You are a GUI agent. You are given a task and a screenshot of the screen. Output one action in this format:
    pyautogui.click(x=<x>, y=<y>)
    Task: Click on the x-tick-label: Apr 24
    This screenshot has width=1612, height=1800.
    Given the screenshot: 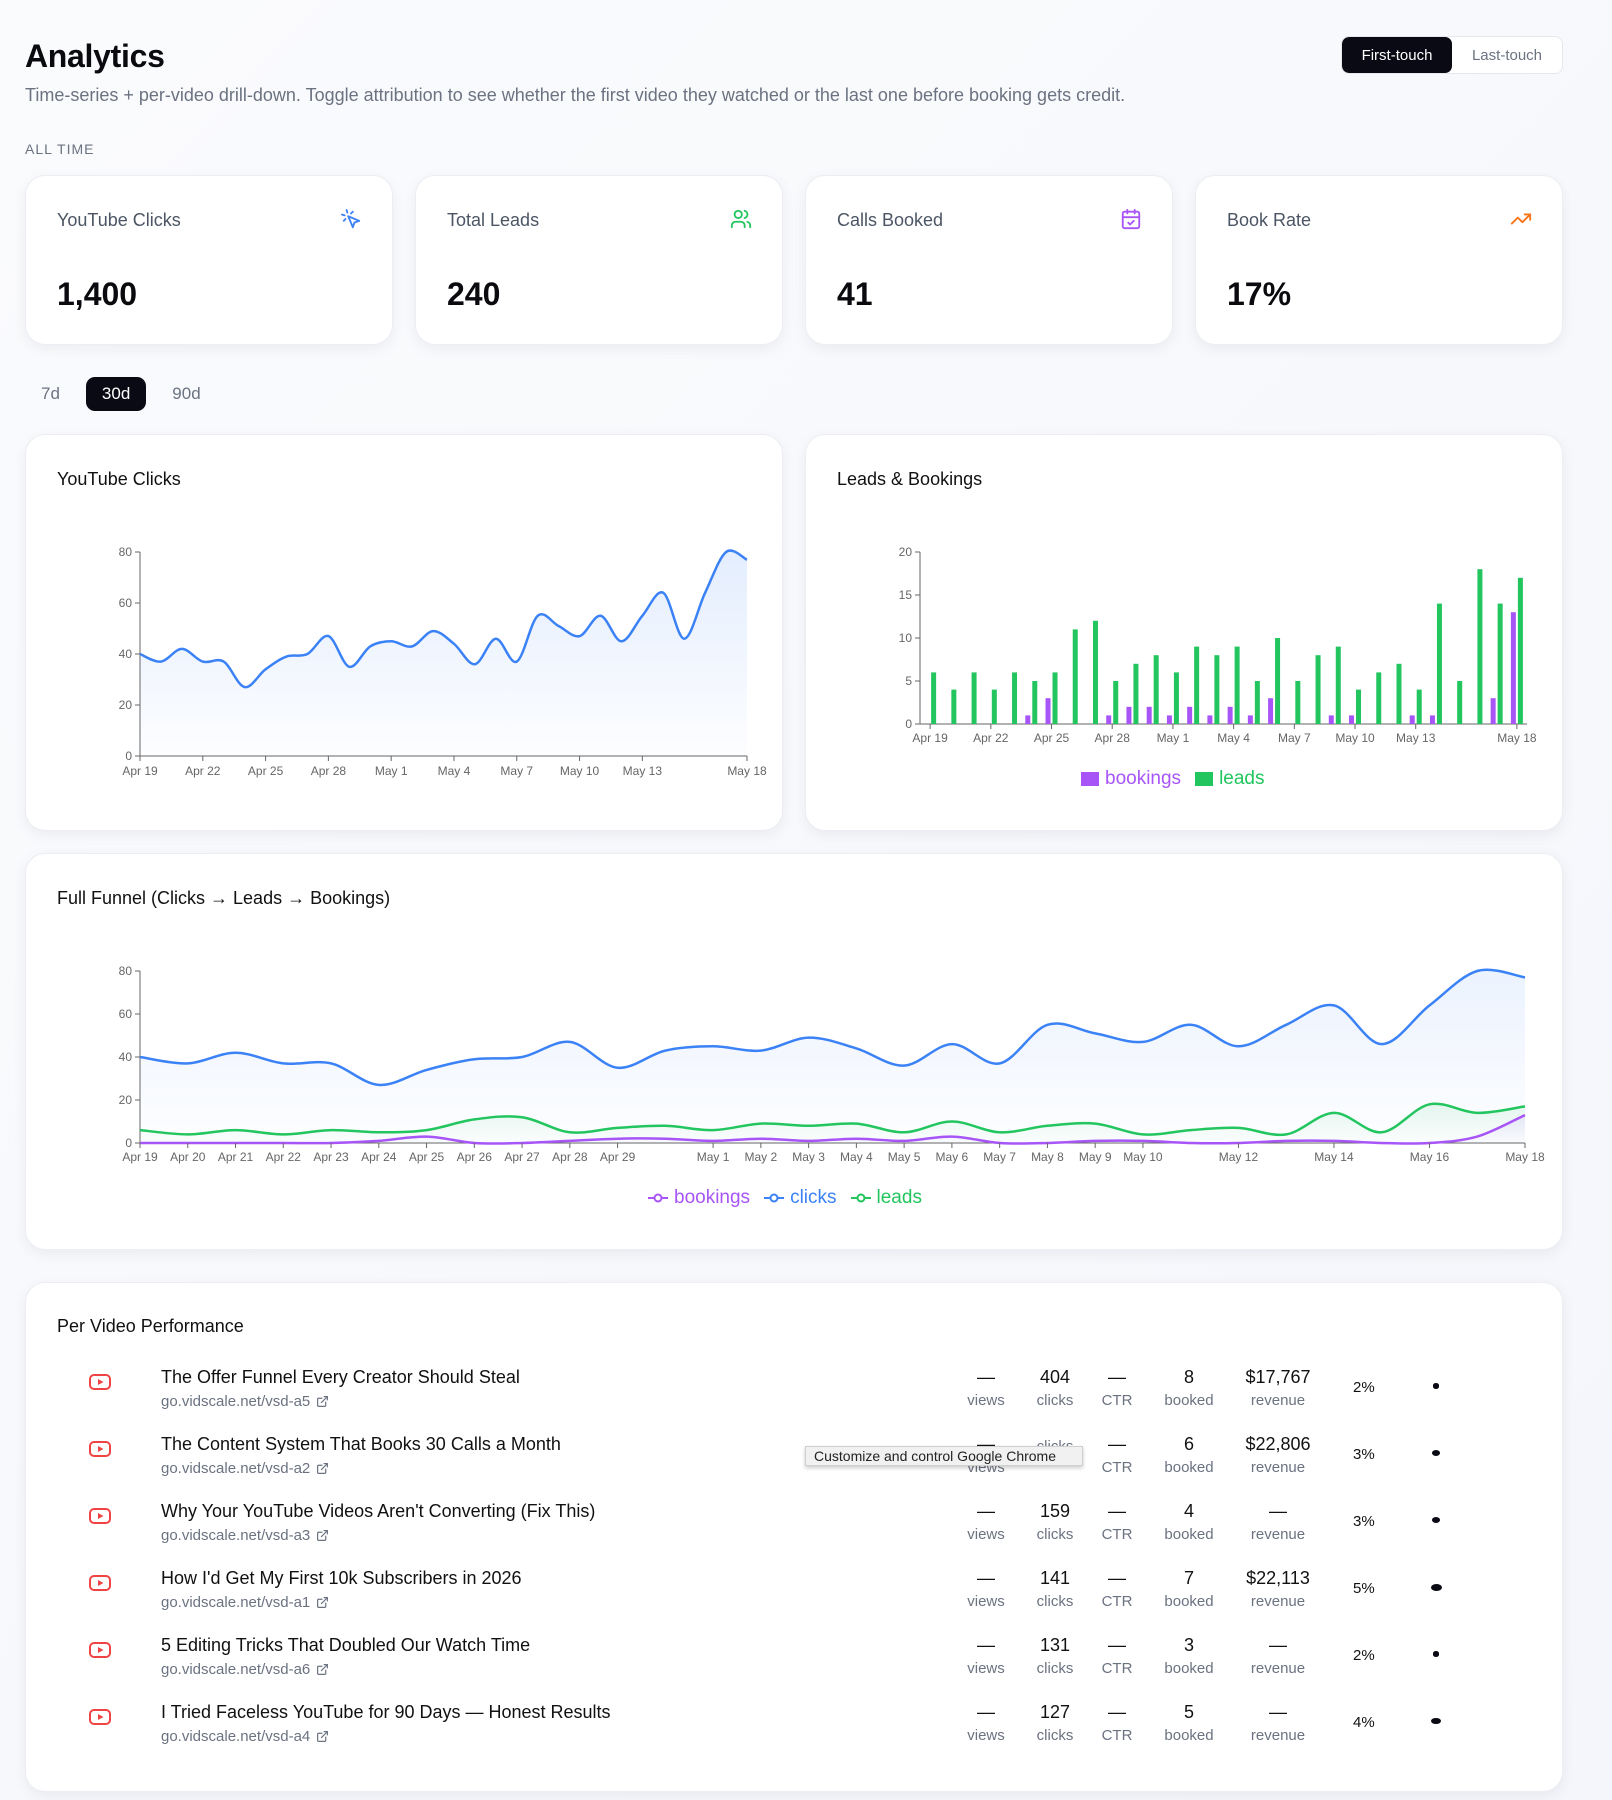 What is the action you would take?
    pyautogui.click(x=379, y=1157)
    